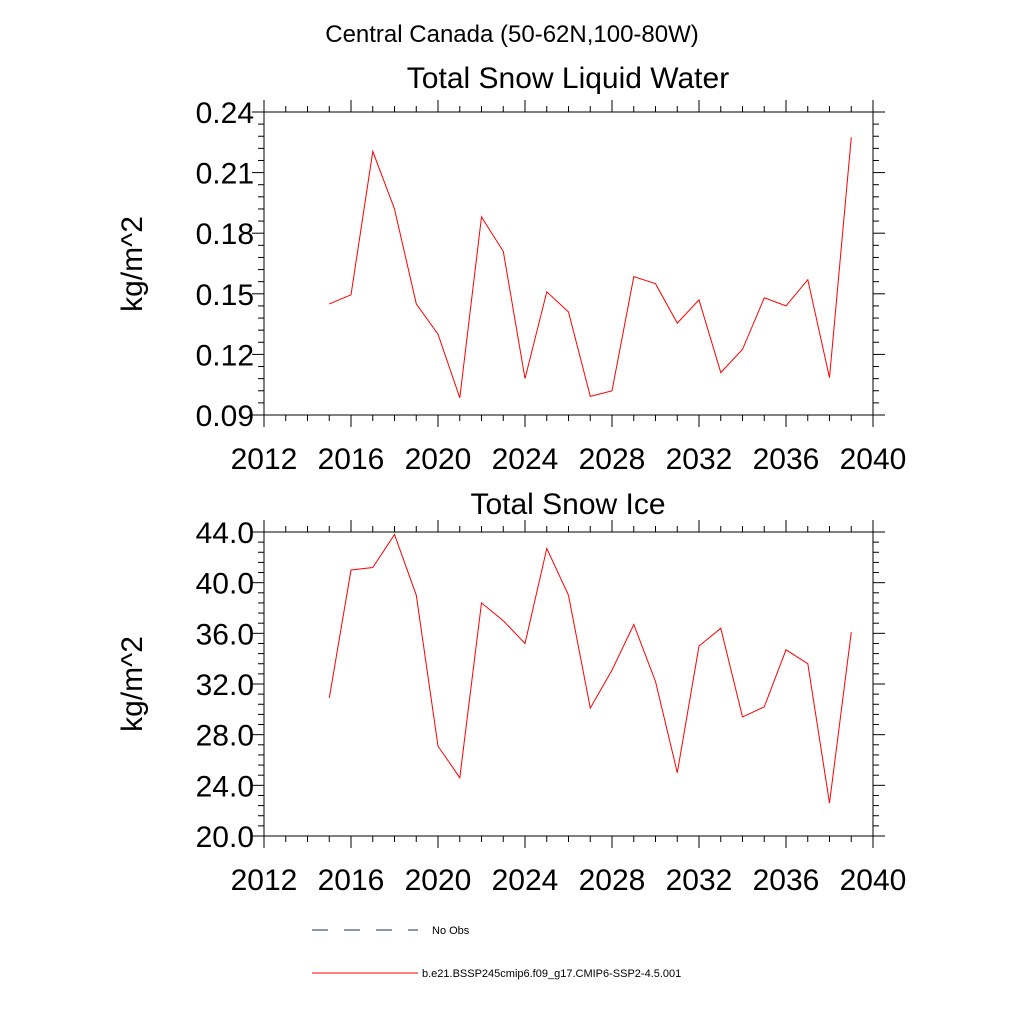 The image size is (1024, 1024). What do you see at coordinates (512, 34) in the screenshot?
I see `figure-title: Central Canada (50-62N,100-80W)` at bounding box center [512, 34].